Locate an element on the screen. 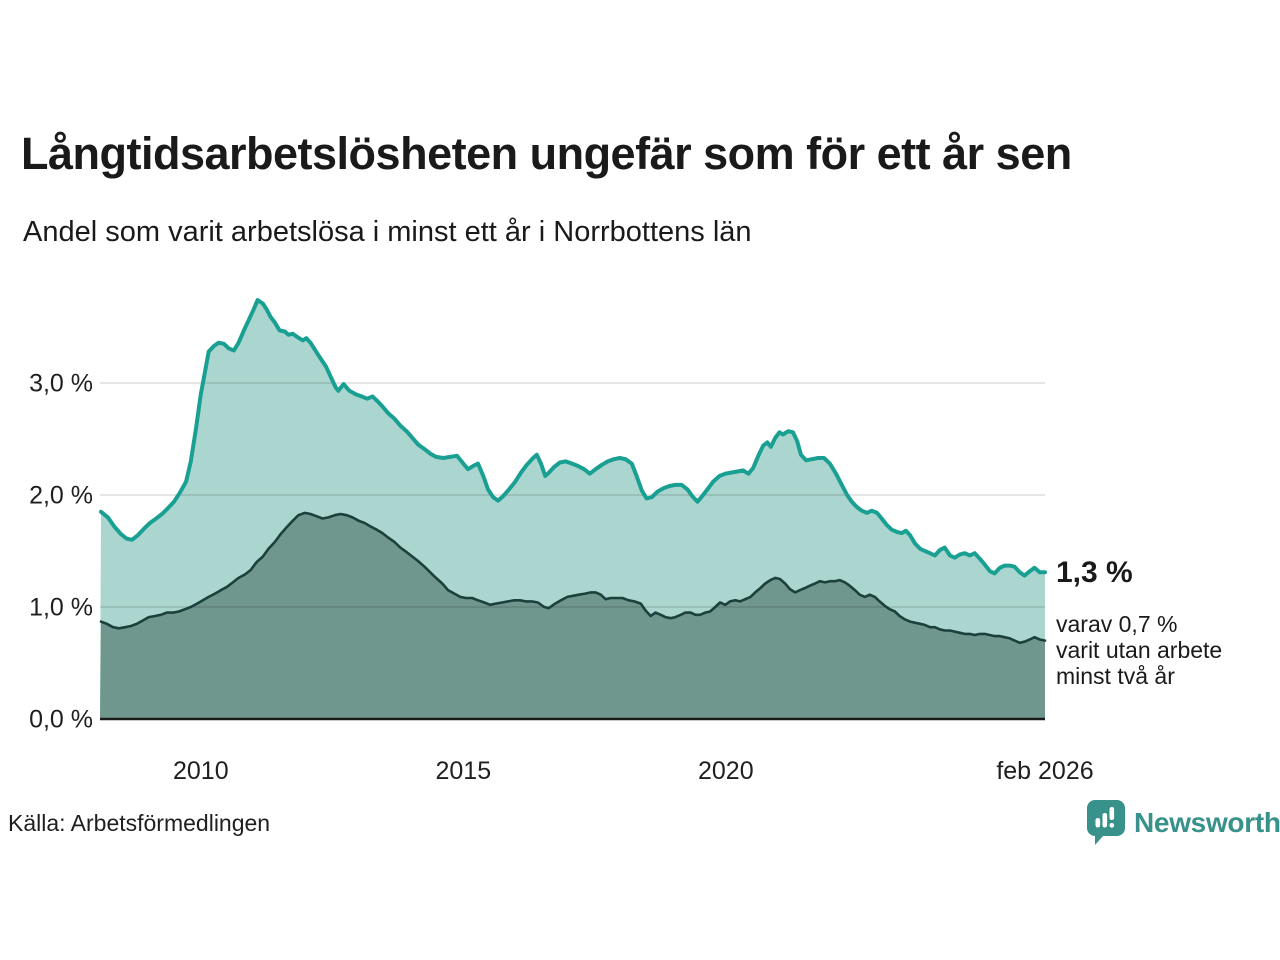  x-tick-label: 2015 is located at coordinates (463, 771).